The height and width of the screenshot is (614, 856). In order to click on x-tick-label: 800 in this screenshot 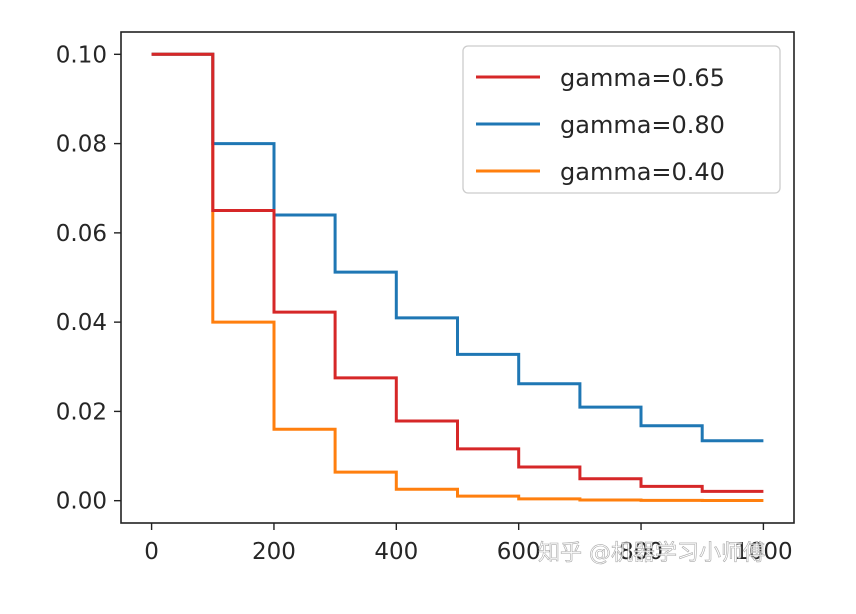, I will do `click(641, 552)`.